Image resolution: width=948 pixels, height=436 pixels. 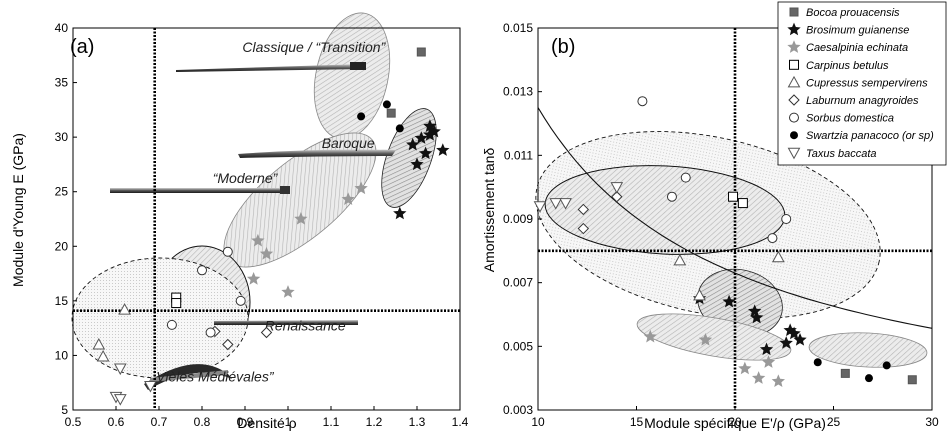 What do you see at coordinates (62, 355) in the screenshot?
I see `panel-a-y-tick-label: 10` at bounding box center [62, 355].